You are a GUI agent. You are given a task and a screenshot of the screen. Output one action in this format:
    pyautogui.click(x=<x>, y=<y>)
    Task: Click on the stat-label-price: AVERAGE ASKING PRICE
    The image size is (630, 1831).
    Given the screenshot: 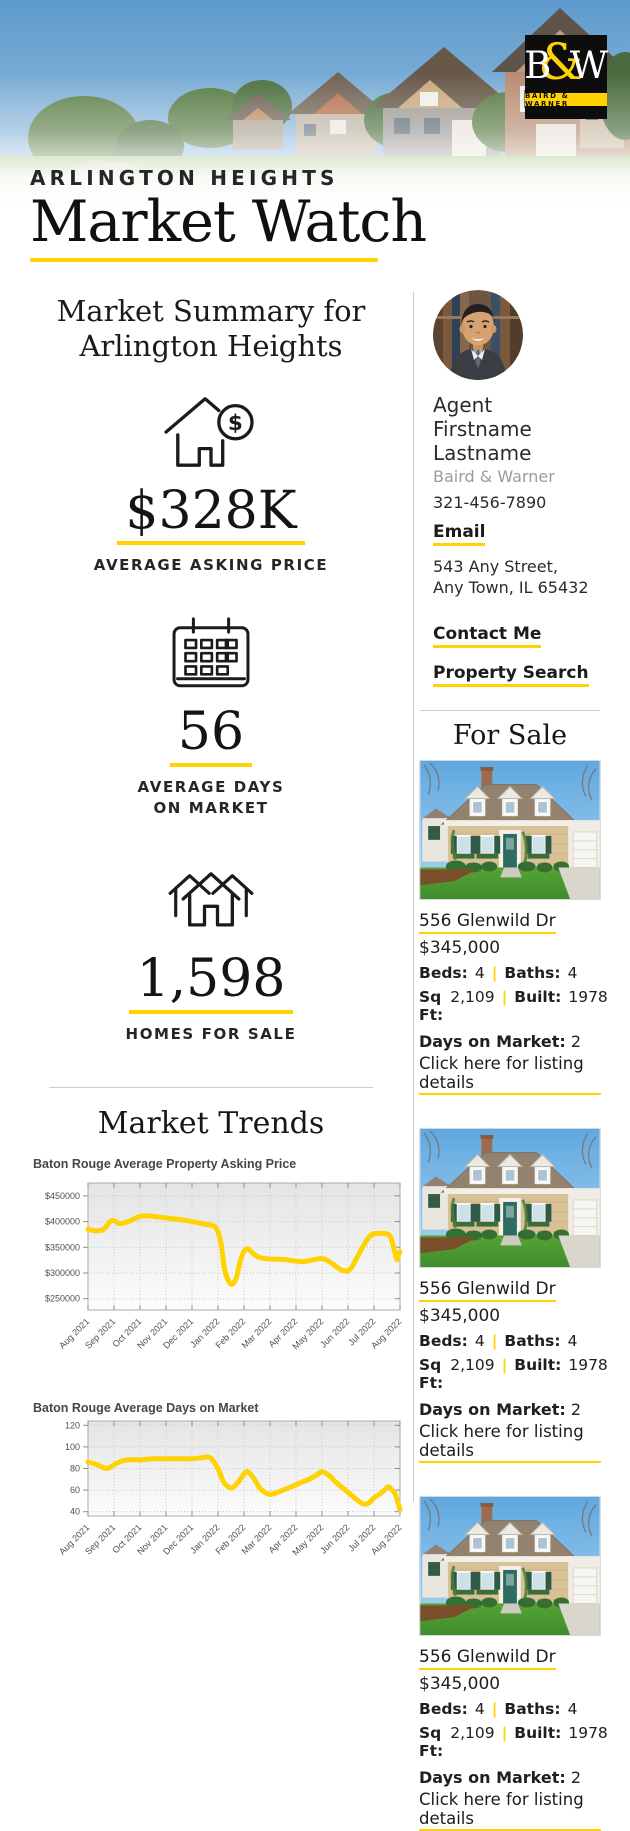 What is the action you would take?
    pyautogui.click(x=211, y=565)
    